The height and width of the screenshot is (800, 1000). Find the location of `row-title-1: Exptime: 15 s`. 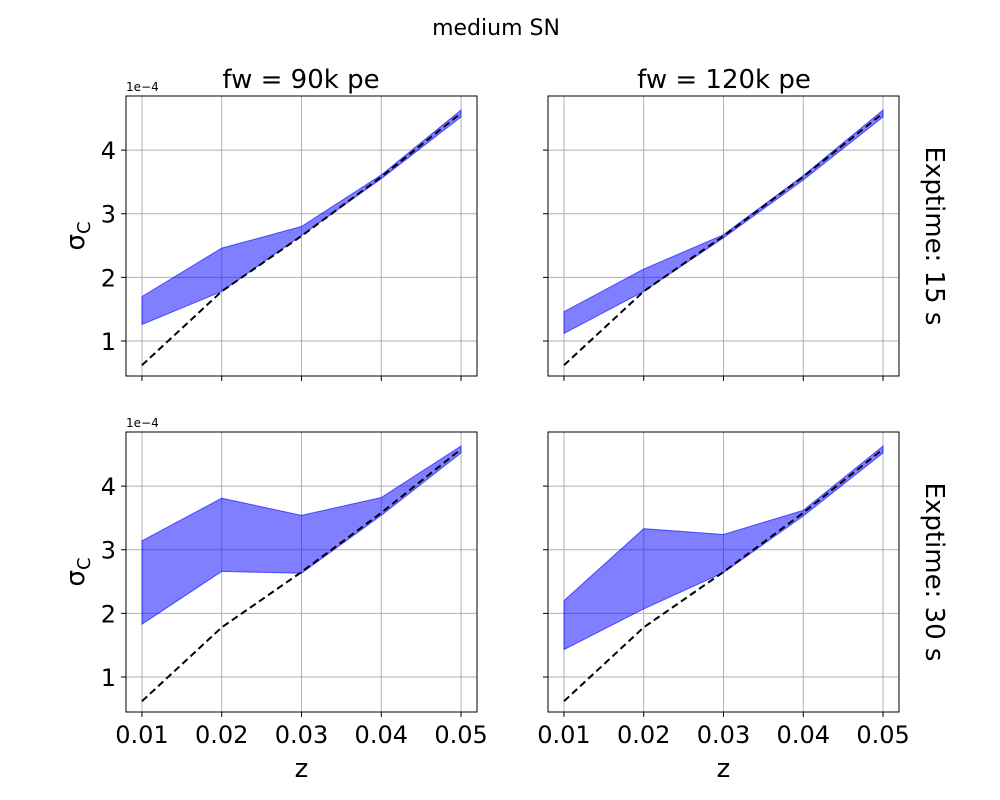

row-title-1: Exptime: 15 s is located at coordinates (934, 236).